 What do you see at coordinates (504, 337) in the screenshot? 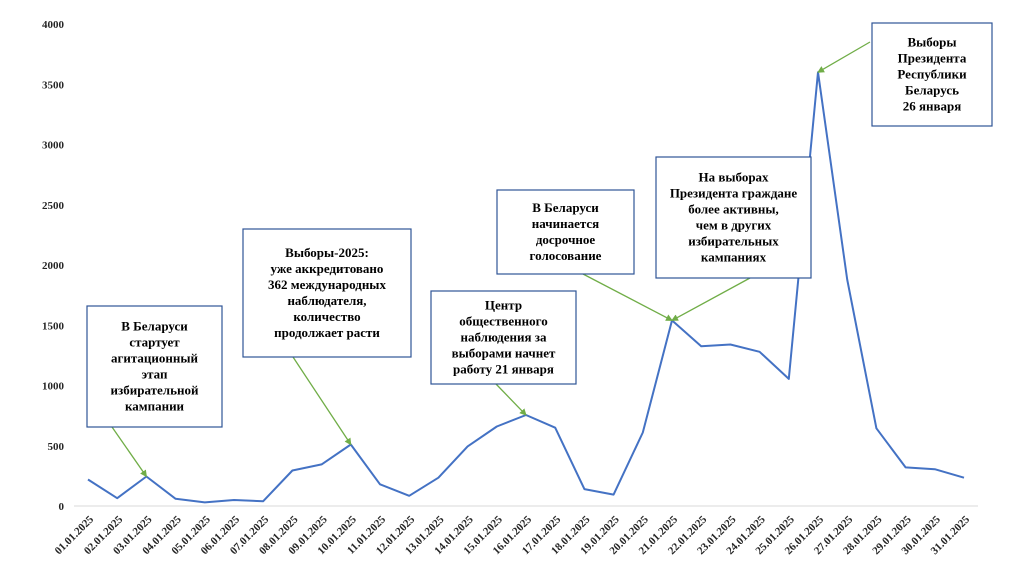
I see `annotation-text-line: наблюдения за` at bounding box center [504, 337].